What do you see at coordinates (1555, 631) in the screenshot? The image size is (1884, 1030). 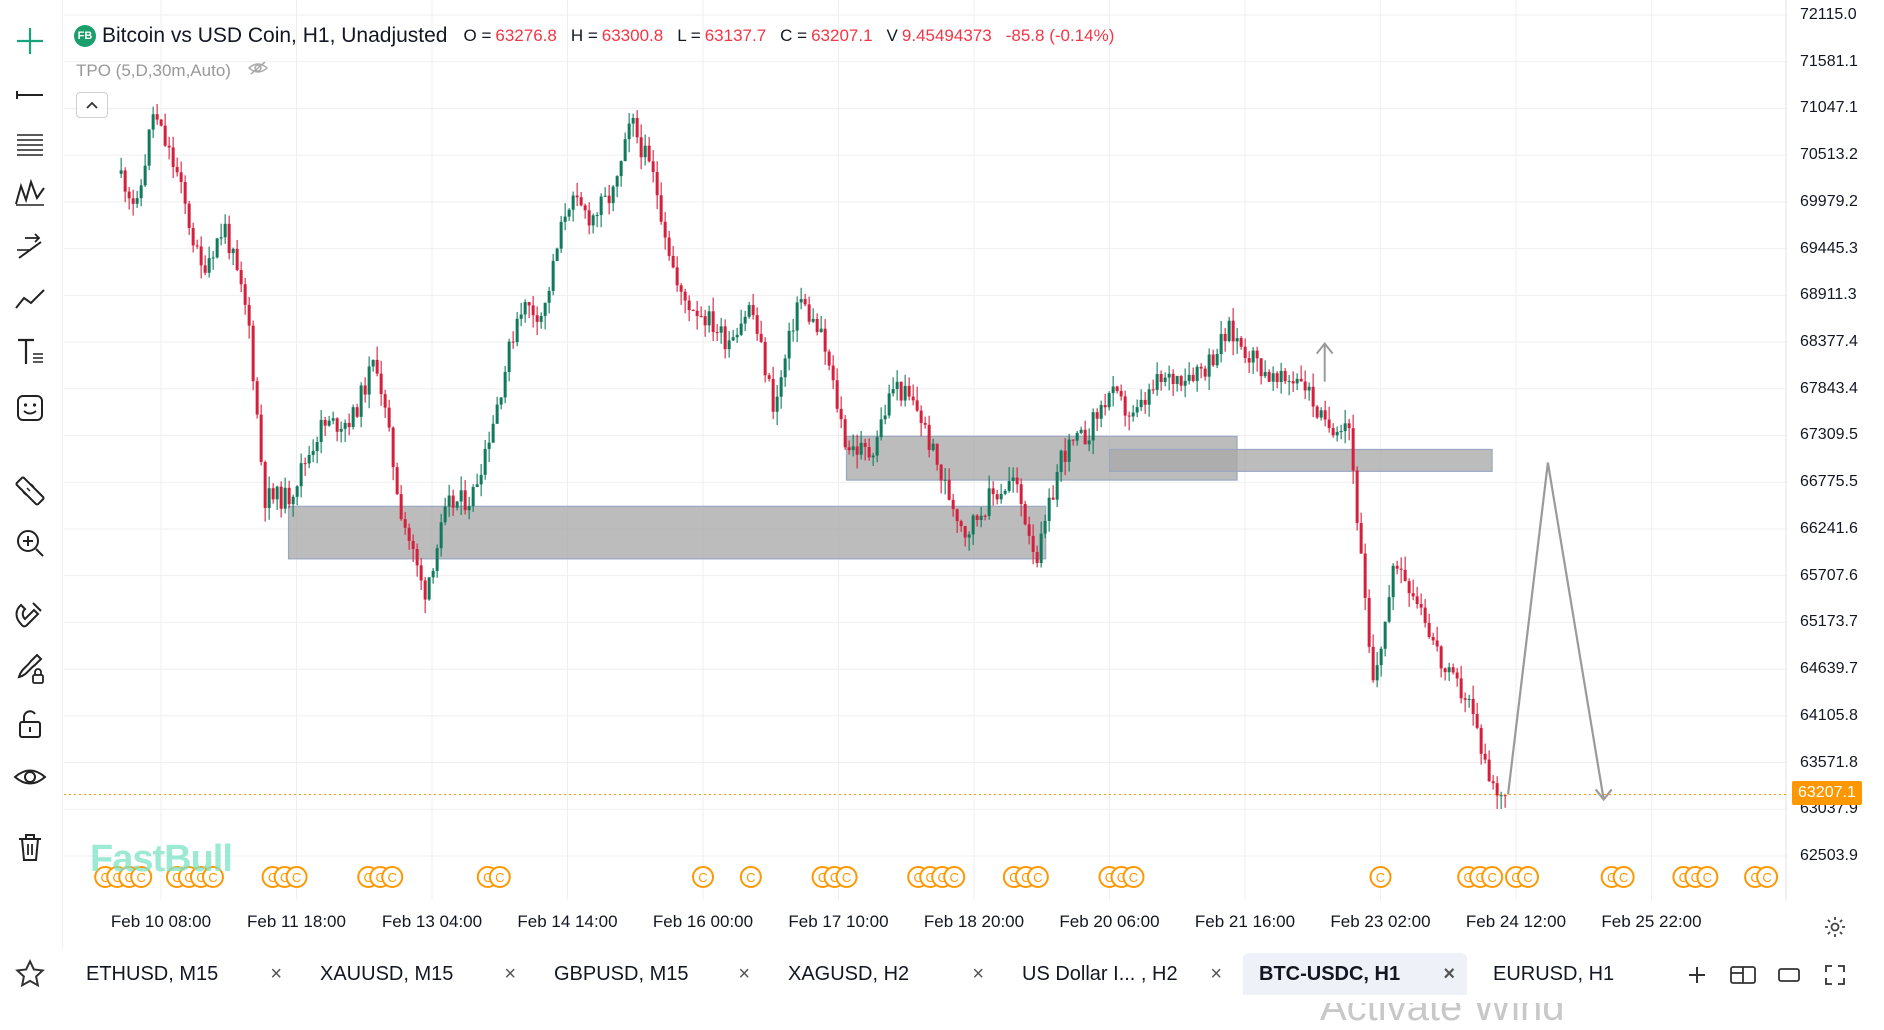 I see `projection-path` at bounding box center [1555, 631].